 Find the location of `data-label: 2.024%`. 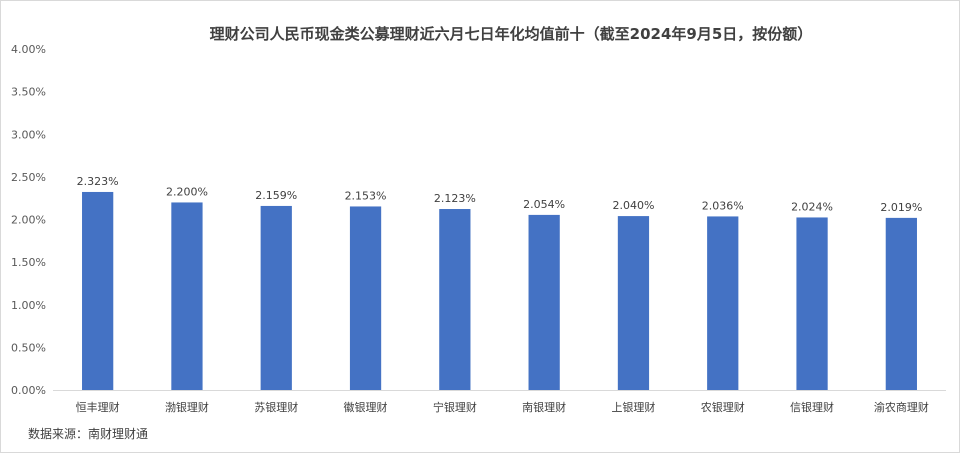

data-label: 2.024% is located at coordinates (812, 206).